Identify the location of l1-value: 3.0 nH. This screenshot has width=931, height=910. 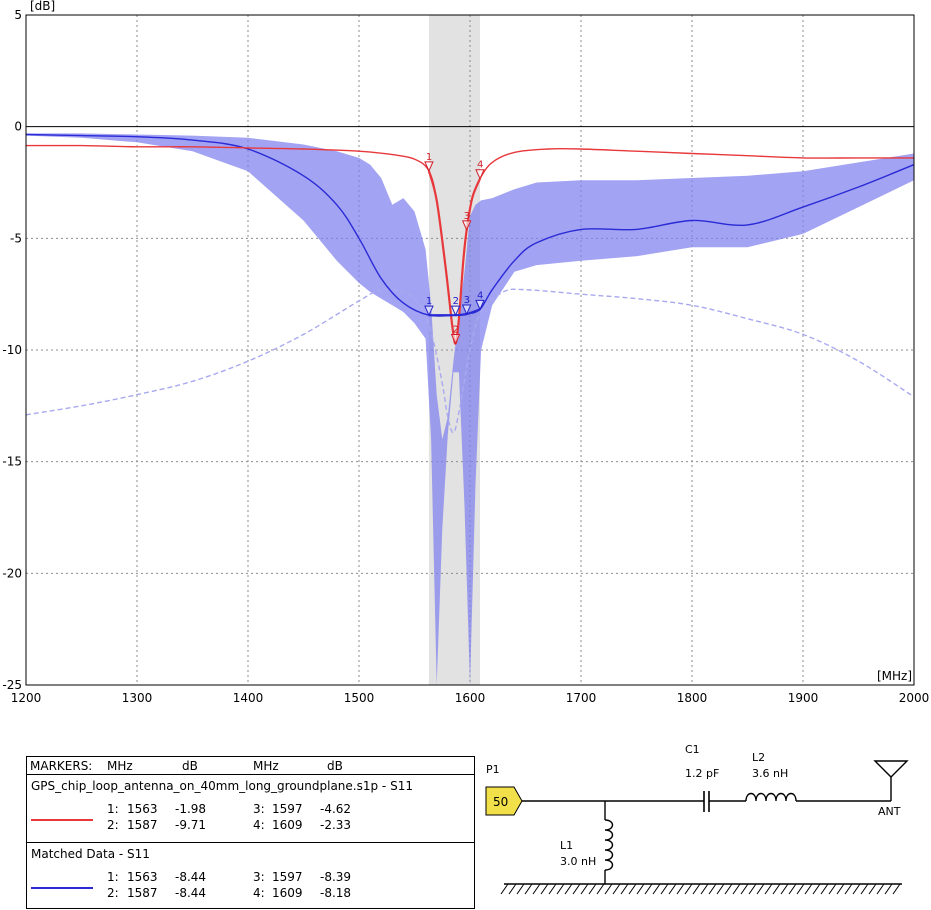
(578, 861).